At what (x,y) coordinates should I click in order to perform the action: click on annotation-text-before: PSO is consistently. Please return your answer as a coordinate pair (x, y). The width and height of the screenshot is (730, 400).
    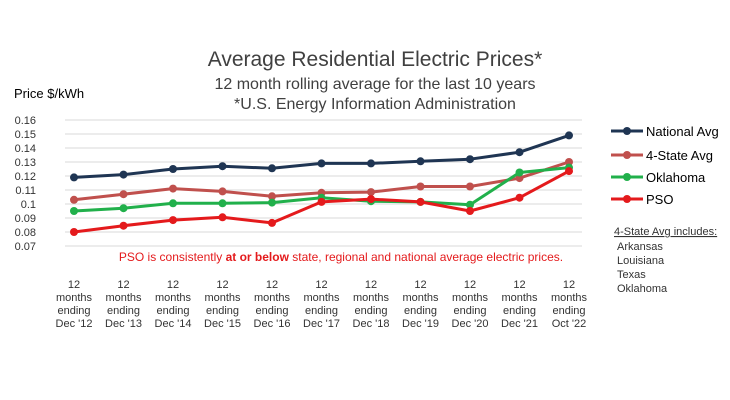
    Looking at the image, I should click on (172, 257).